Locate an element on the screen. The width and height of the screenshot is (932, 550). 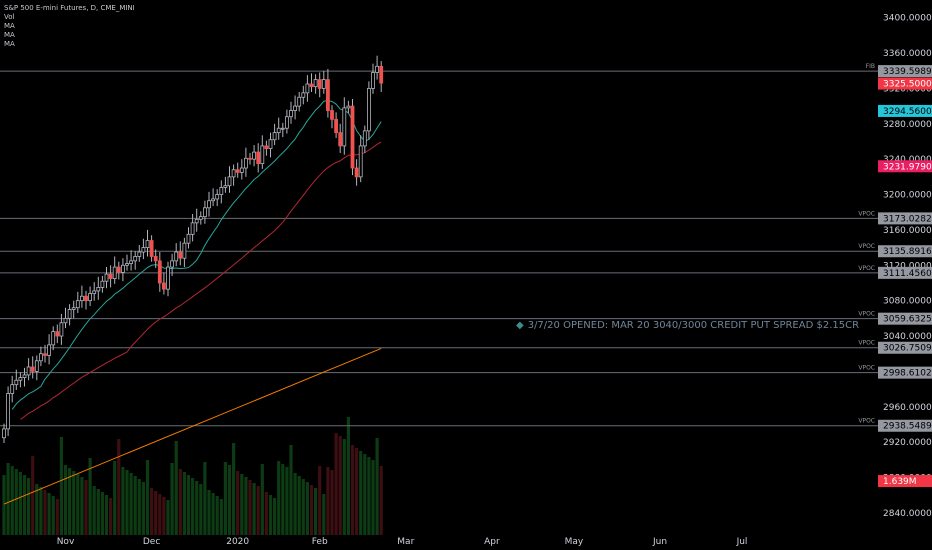
legend-ma-1: MA is located at coordinates (9, 26).